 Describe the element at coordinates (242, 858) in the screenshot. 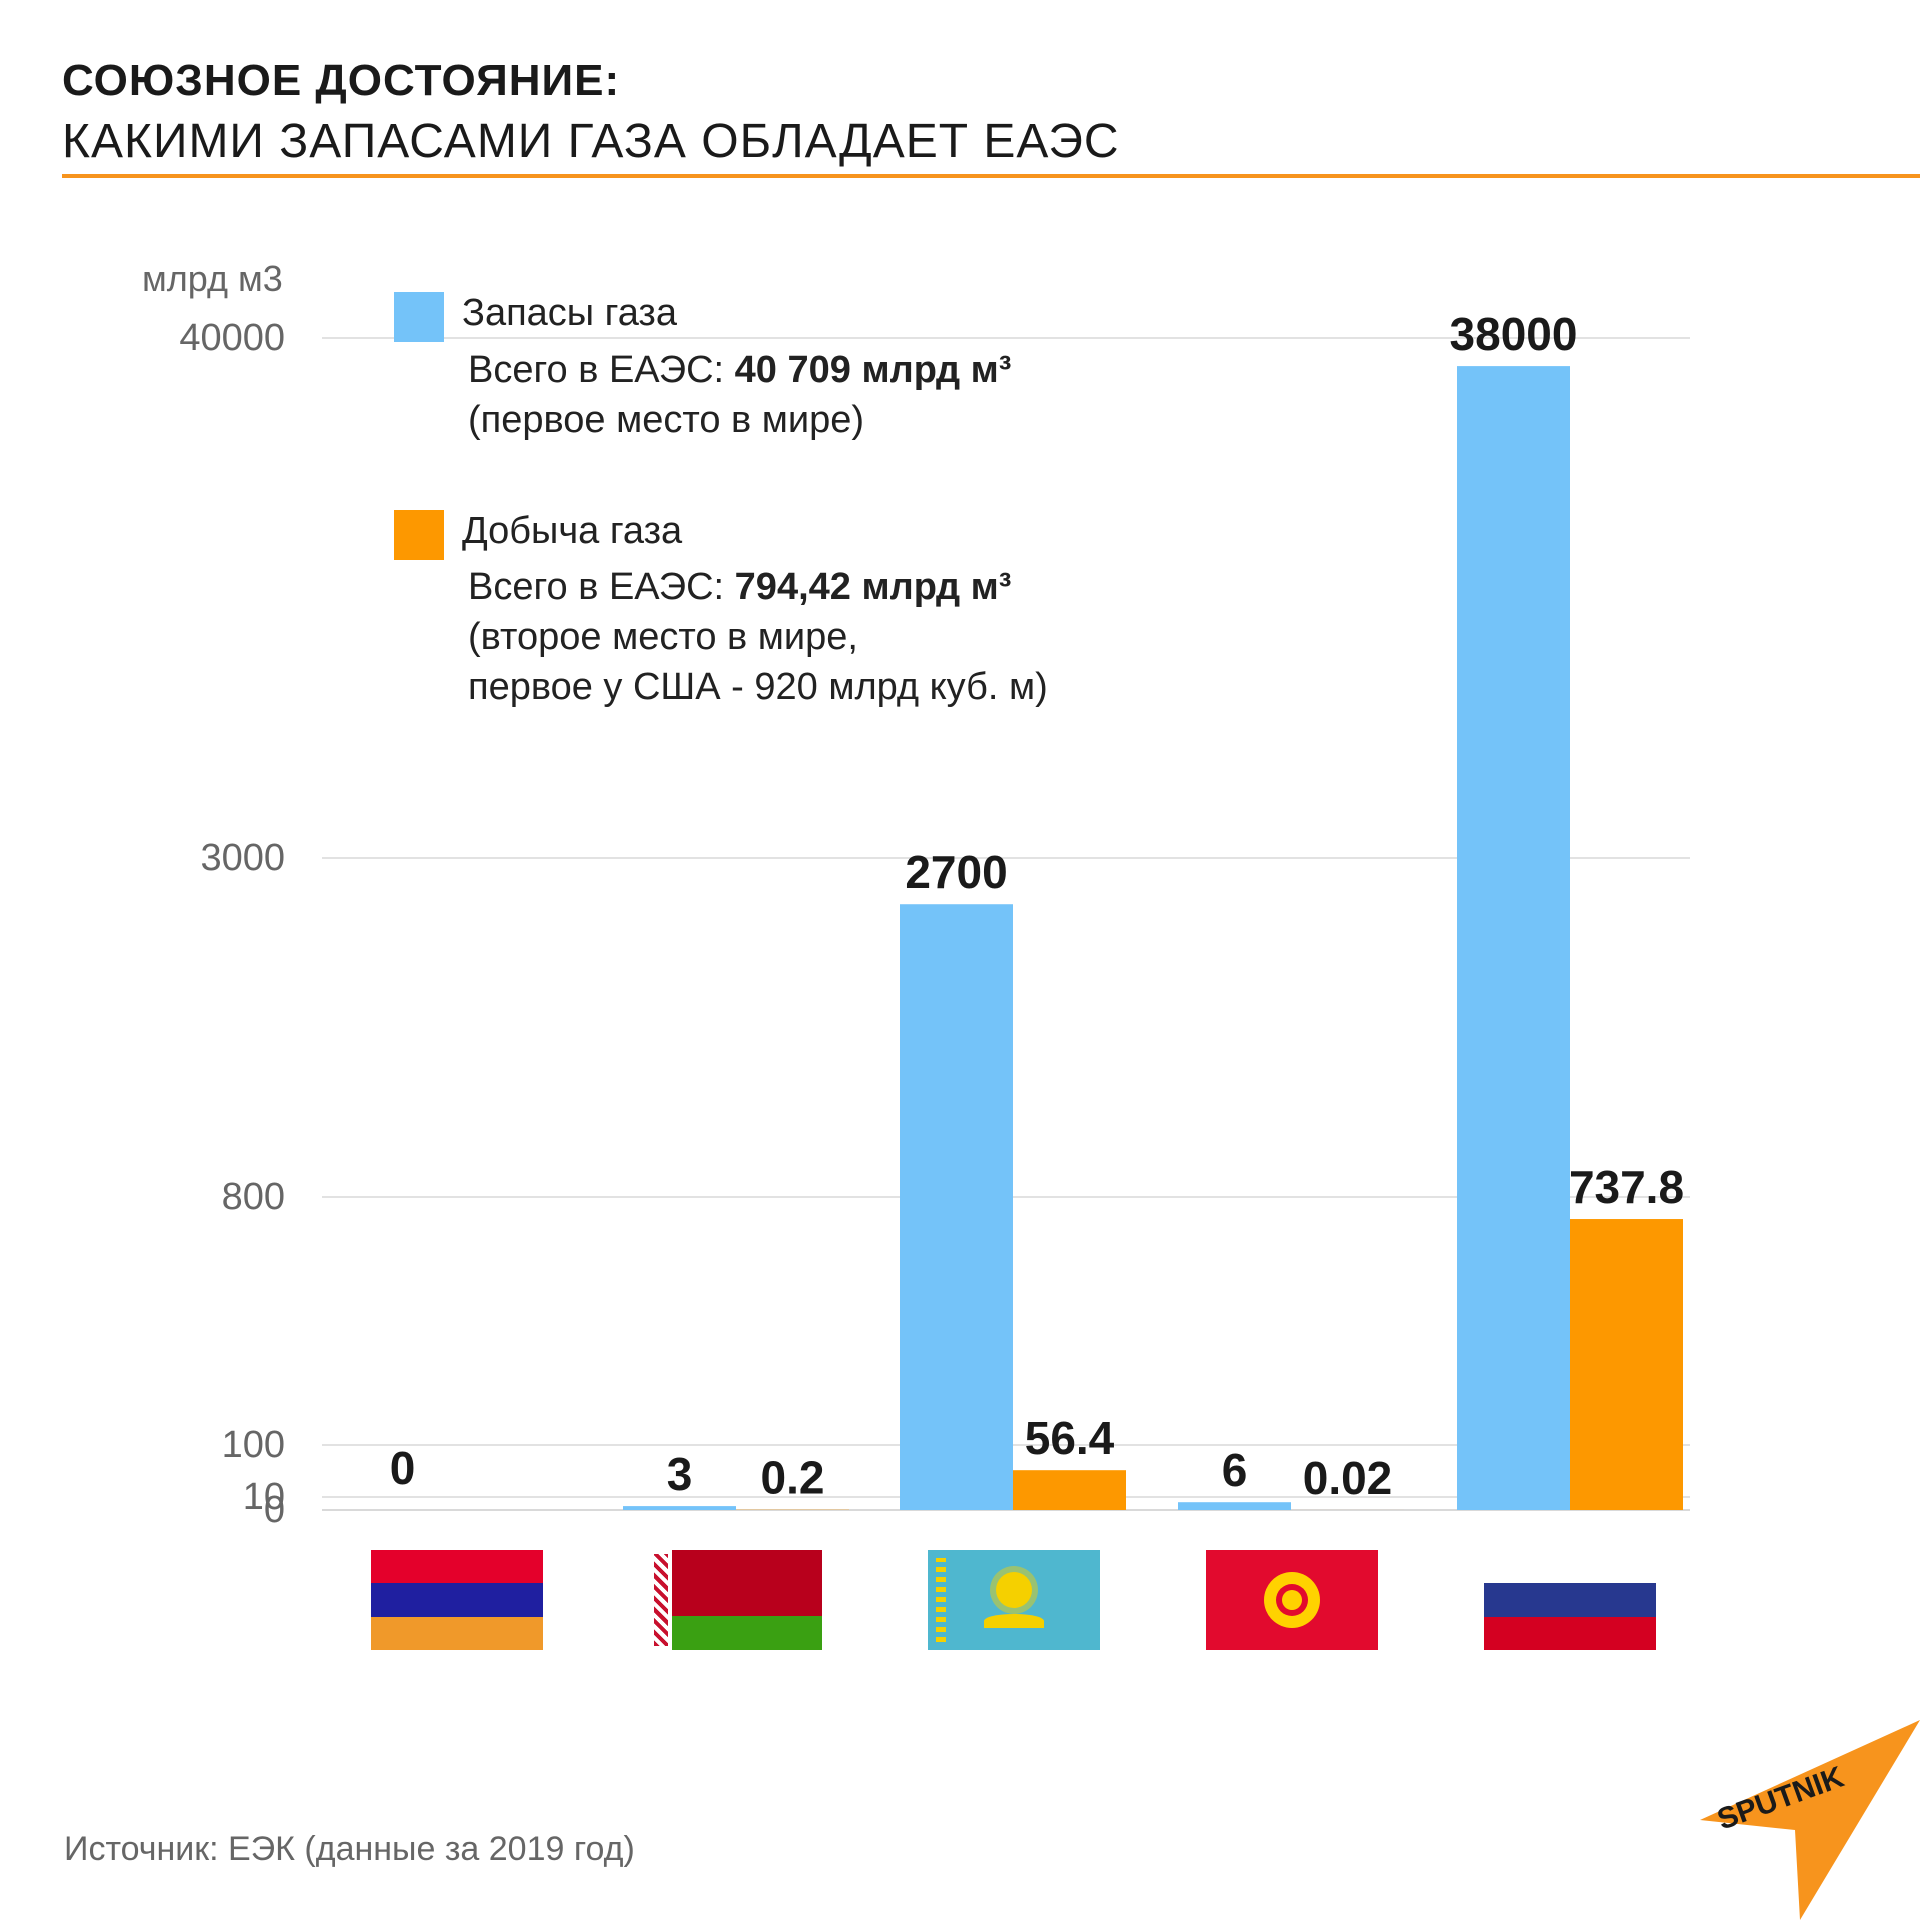

I see `y-tick-label-3000: 3000` at that location.